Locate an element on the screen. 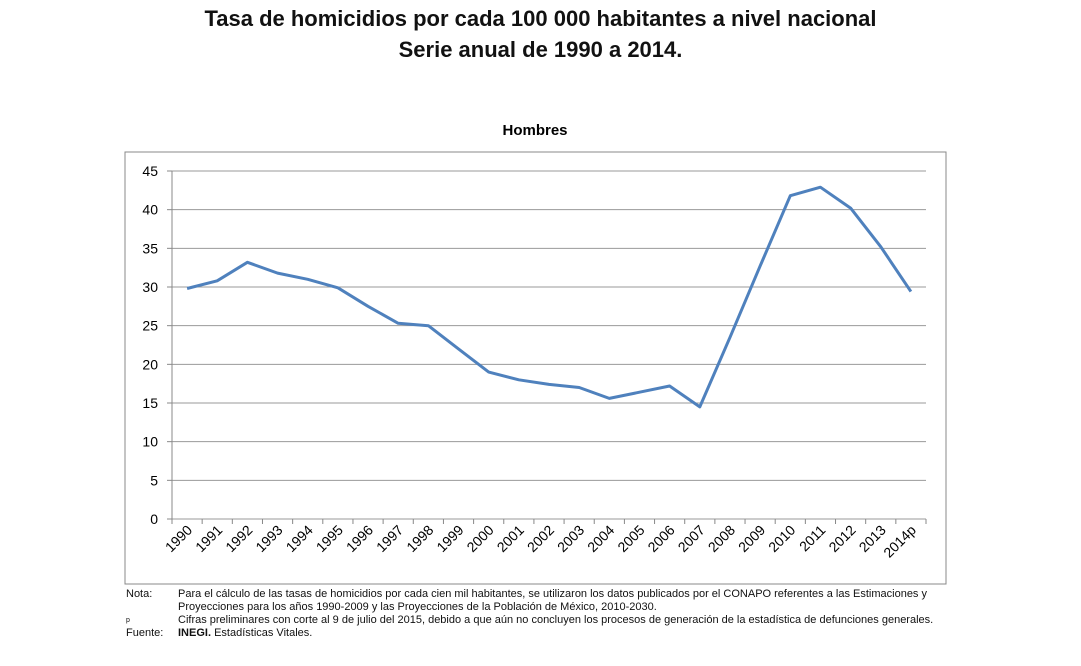  note-label: Nota: is located at coordinates (139, 594).